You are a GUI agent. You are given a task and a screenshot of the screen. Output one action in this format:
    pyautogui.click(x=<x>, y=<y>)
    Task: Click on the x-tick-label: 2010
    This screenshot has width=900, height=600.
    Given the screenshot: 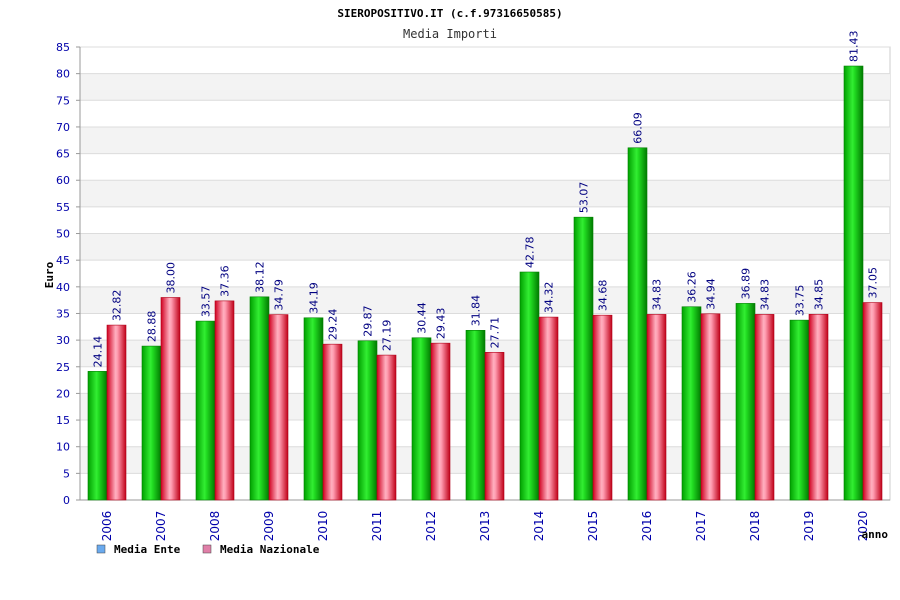 What is the action you would take?
    pyautogui.click(x=323, y=526)
    